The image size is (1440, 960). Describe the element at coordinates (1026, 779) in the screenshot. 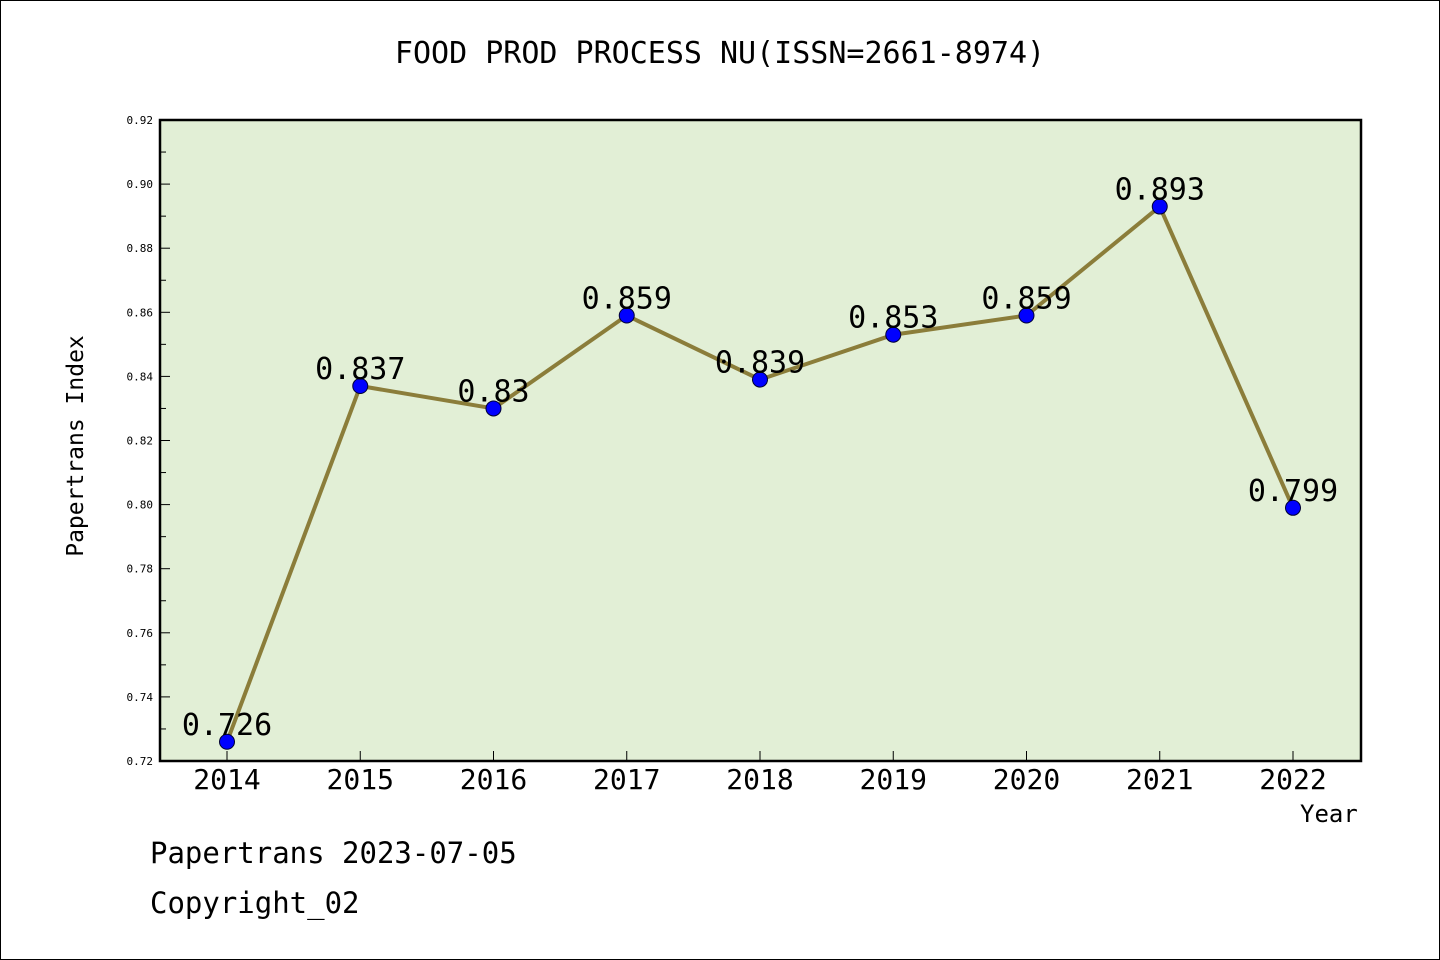

I see `x-tick-label: 2020` at that location.